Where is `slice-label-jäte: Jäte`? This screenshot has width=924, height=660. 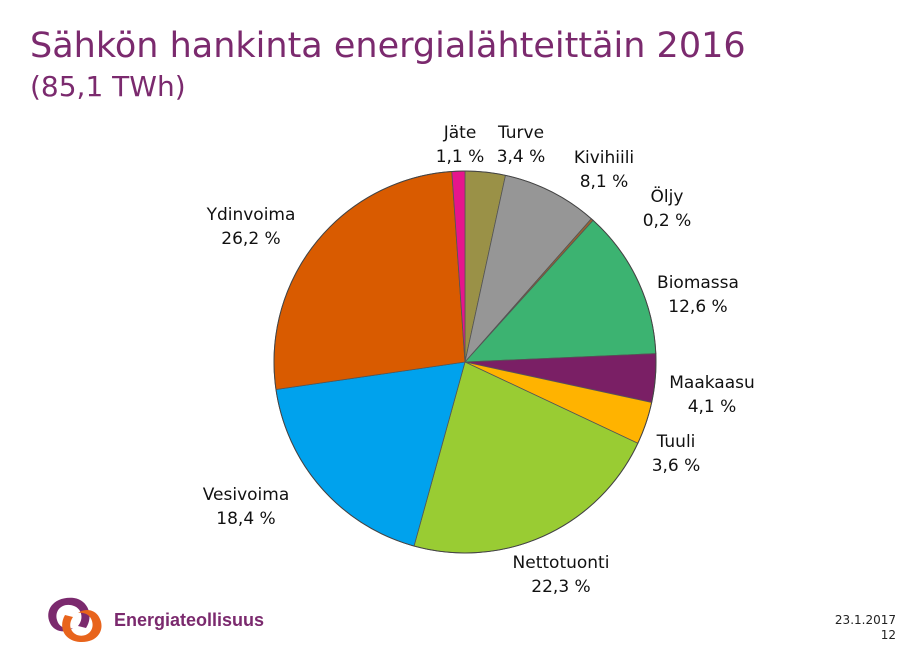 slice-label-jäte: Jäte is located at coordinates (460, 133).